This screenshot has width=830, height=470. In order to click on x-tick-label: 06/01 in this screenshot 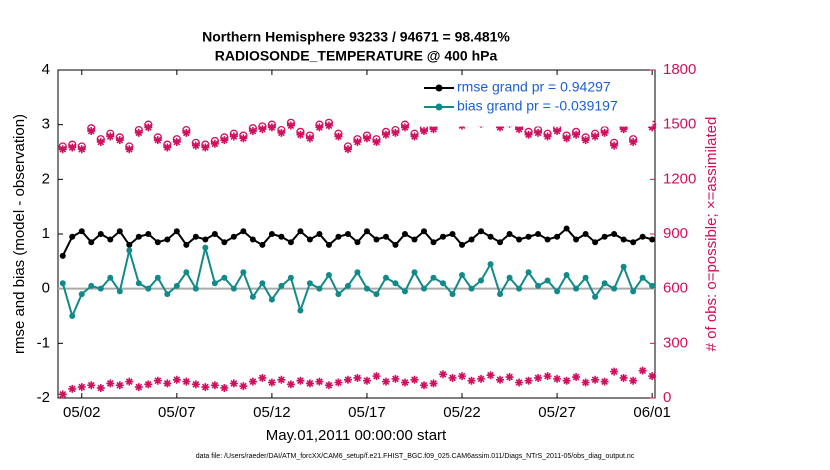, I will do `click(652, 412)`.